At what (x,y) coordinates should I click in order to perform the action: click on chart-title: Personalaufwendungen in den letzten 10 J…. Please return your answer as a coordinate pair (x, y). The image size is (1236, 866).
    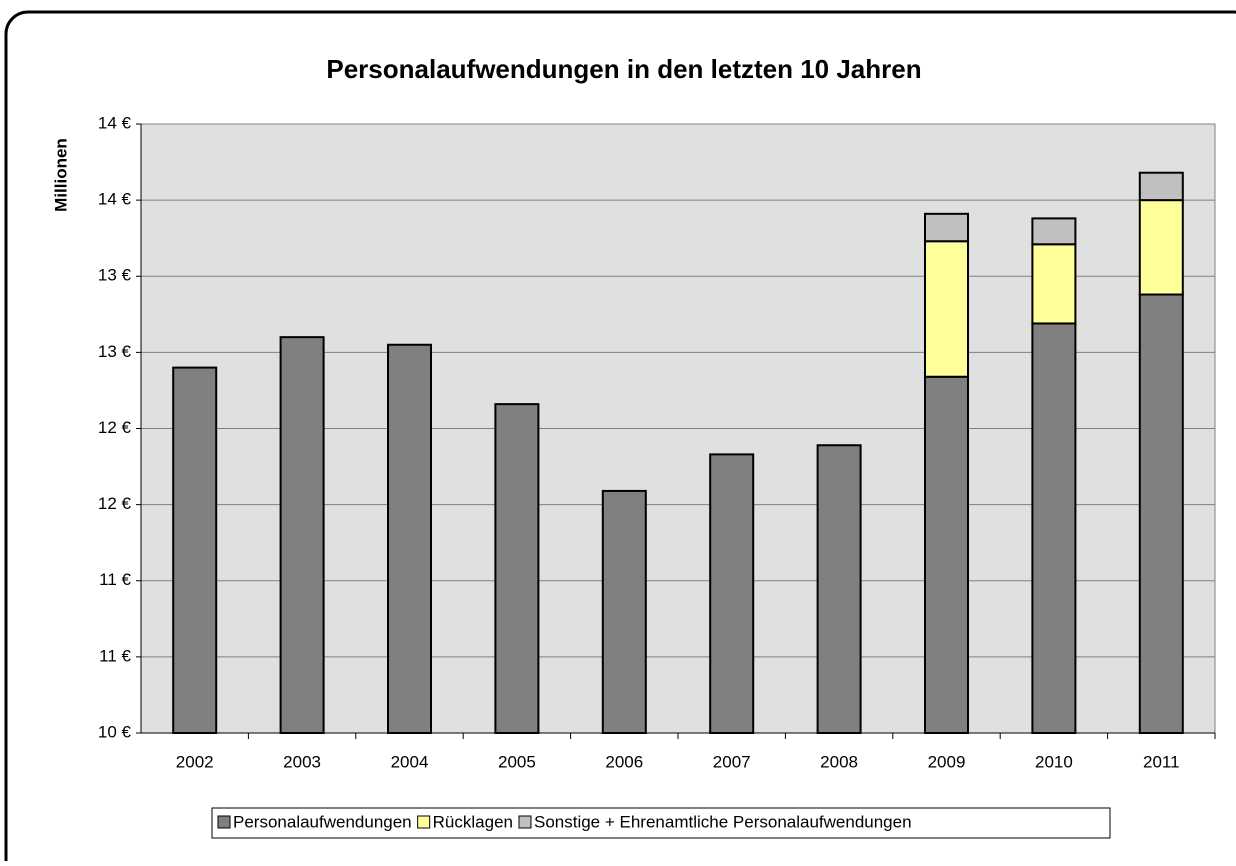
    Looking at the image, I should click on (623, 69).